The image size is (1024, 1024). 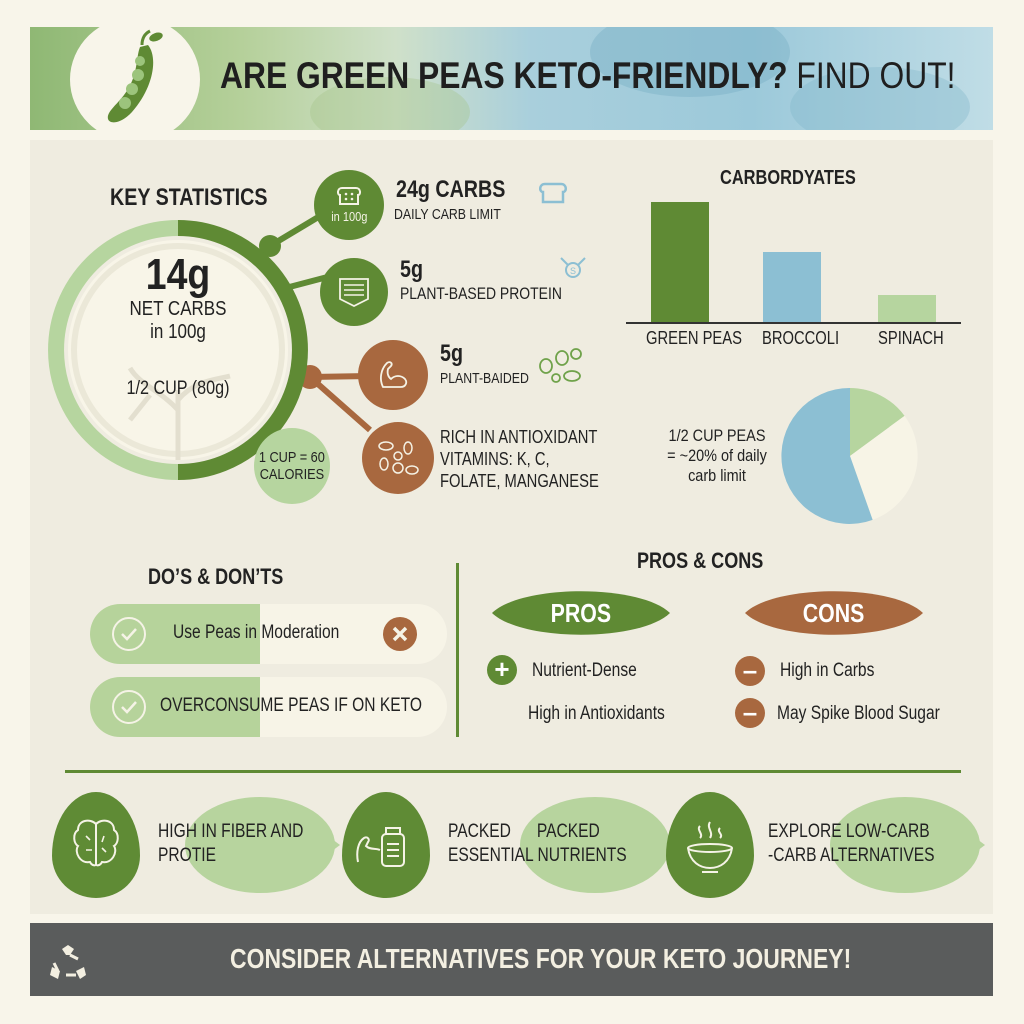 What do you see at coordinates (178, 274) in the screenshot?
I see `net-carbs-value: 14g` at bounding box center [178, 274].